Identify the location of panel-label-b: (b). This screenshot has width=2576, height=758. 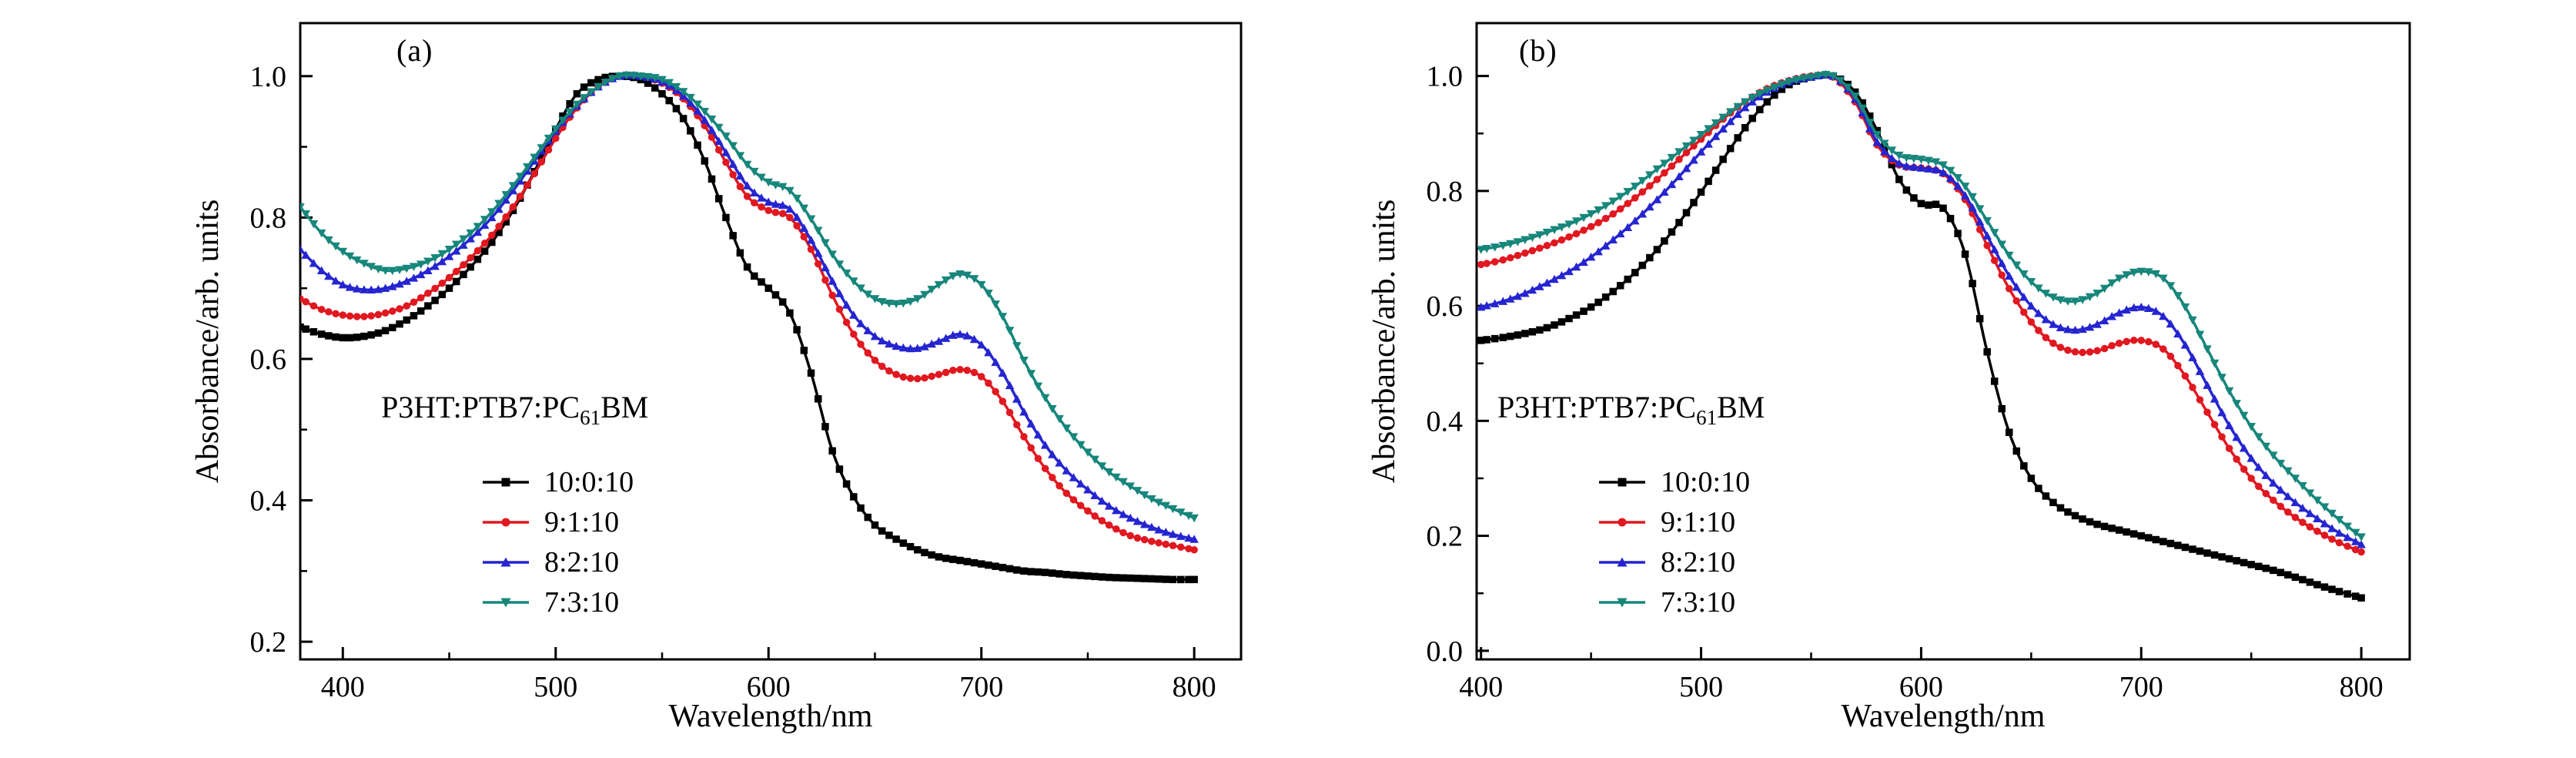
(1538, 51).